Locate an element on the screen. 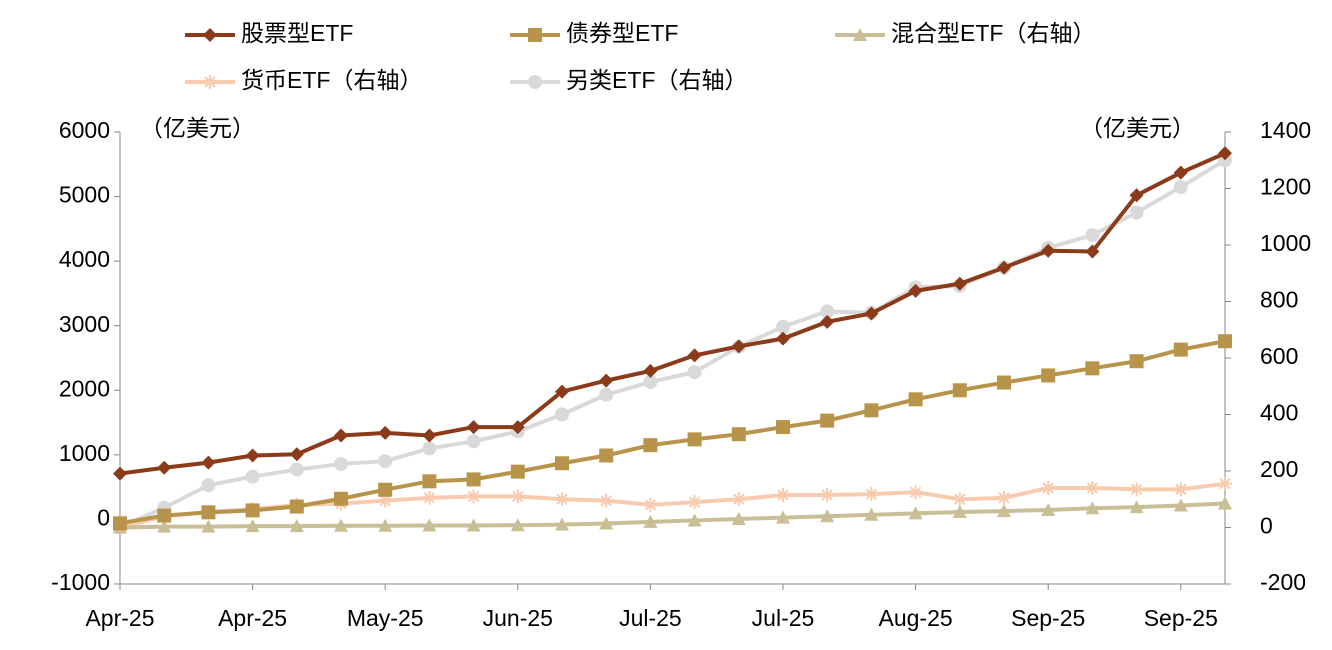  y2-tick-label: 400 is located at coordinates (1279, 413).